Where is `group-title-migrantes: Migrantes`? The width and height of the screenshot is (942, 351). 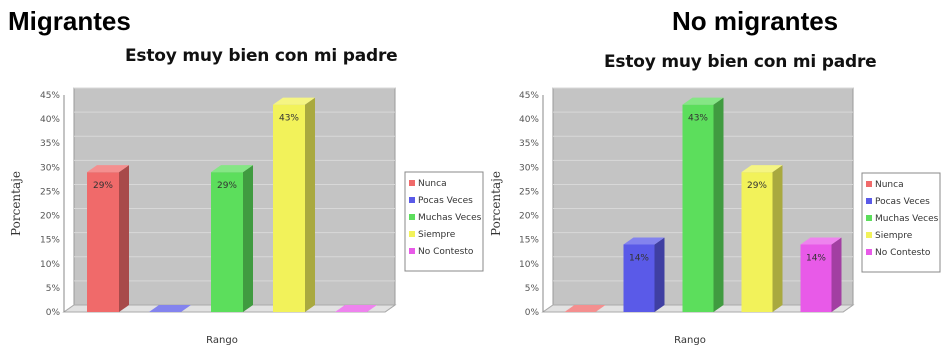
group-title-migrantes: Migrantes is located at coordinates (69, 21).